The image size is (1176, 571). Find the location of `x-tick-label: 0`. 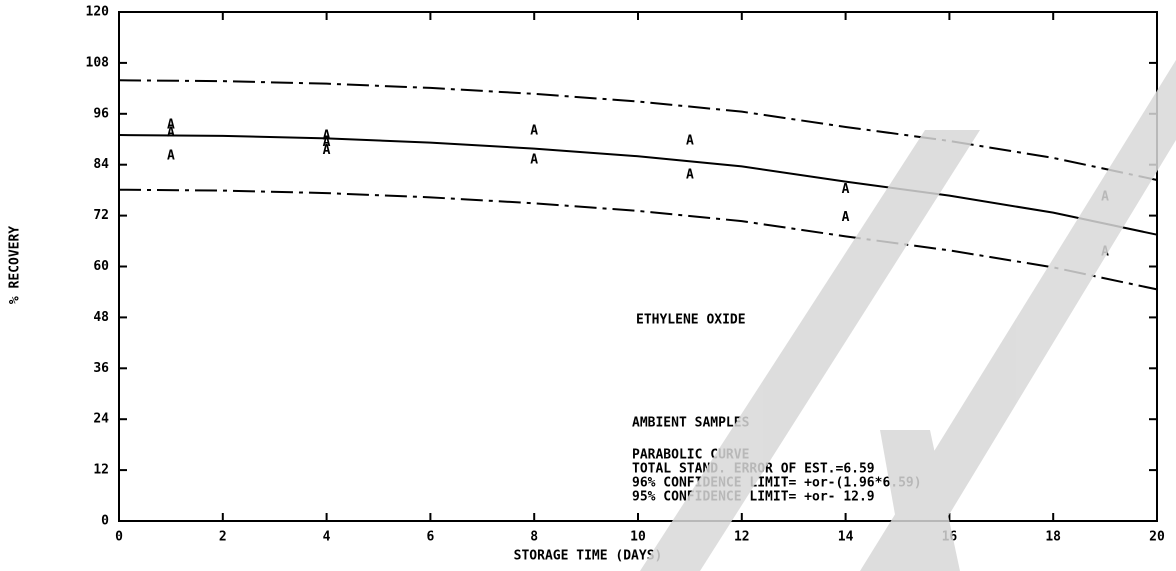

x-tick-label: 0 is located at coordinates (119, 537).